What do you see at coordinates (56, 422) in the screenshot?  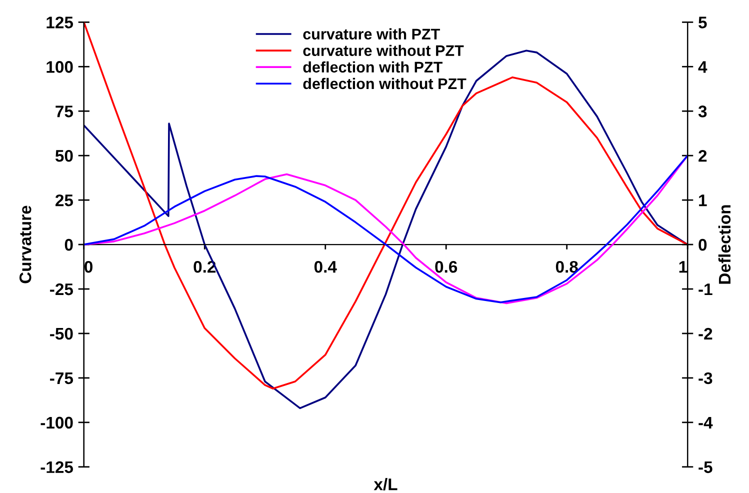 I see `y-tick-label: -100` at bounding box center [56, 422].